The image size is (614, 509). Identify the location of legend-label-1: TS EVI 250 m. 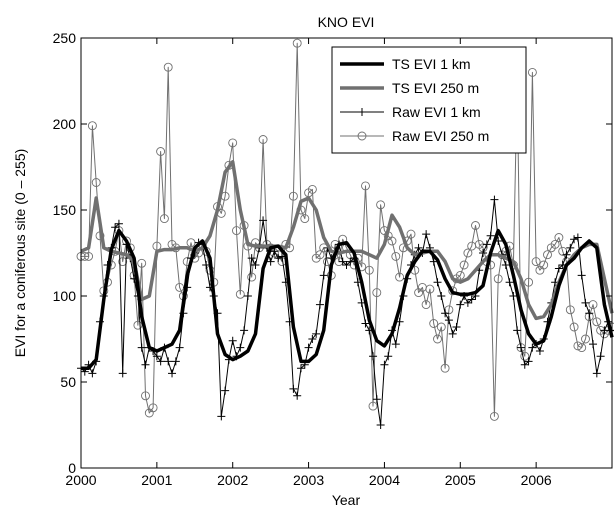
(435, 88).